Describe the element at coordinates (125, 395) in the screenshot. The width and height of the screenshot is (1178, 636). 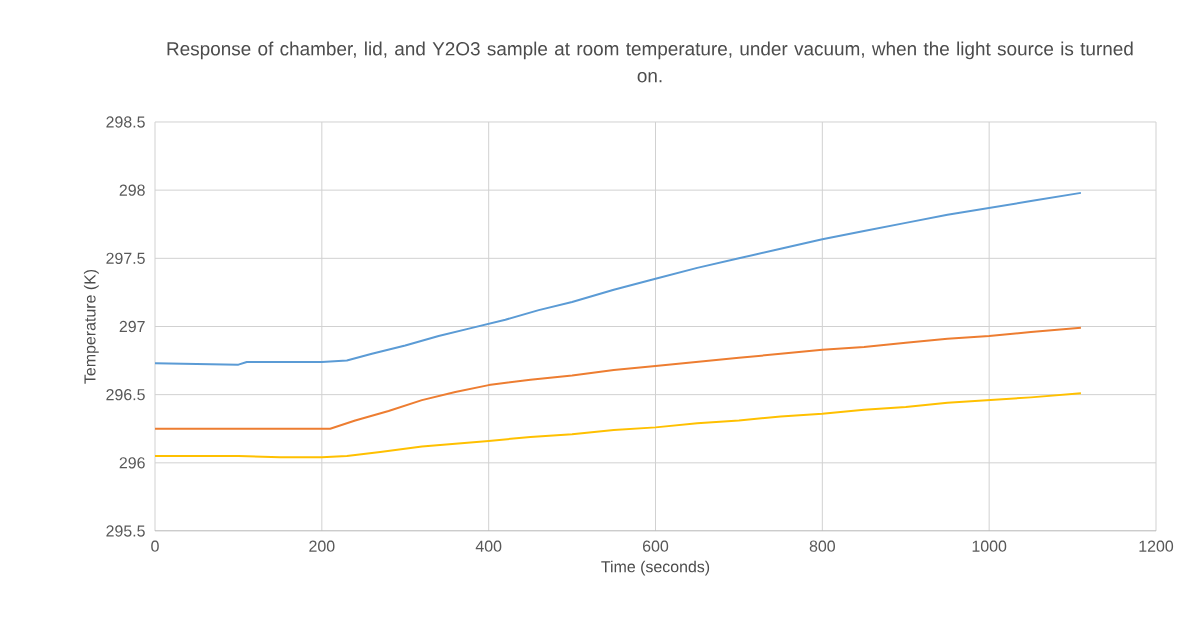
I see `y-tick-label: 296.5` at that location.